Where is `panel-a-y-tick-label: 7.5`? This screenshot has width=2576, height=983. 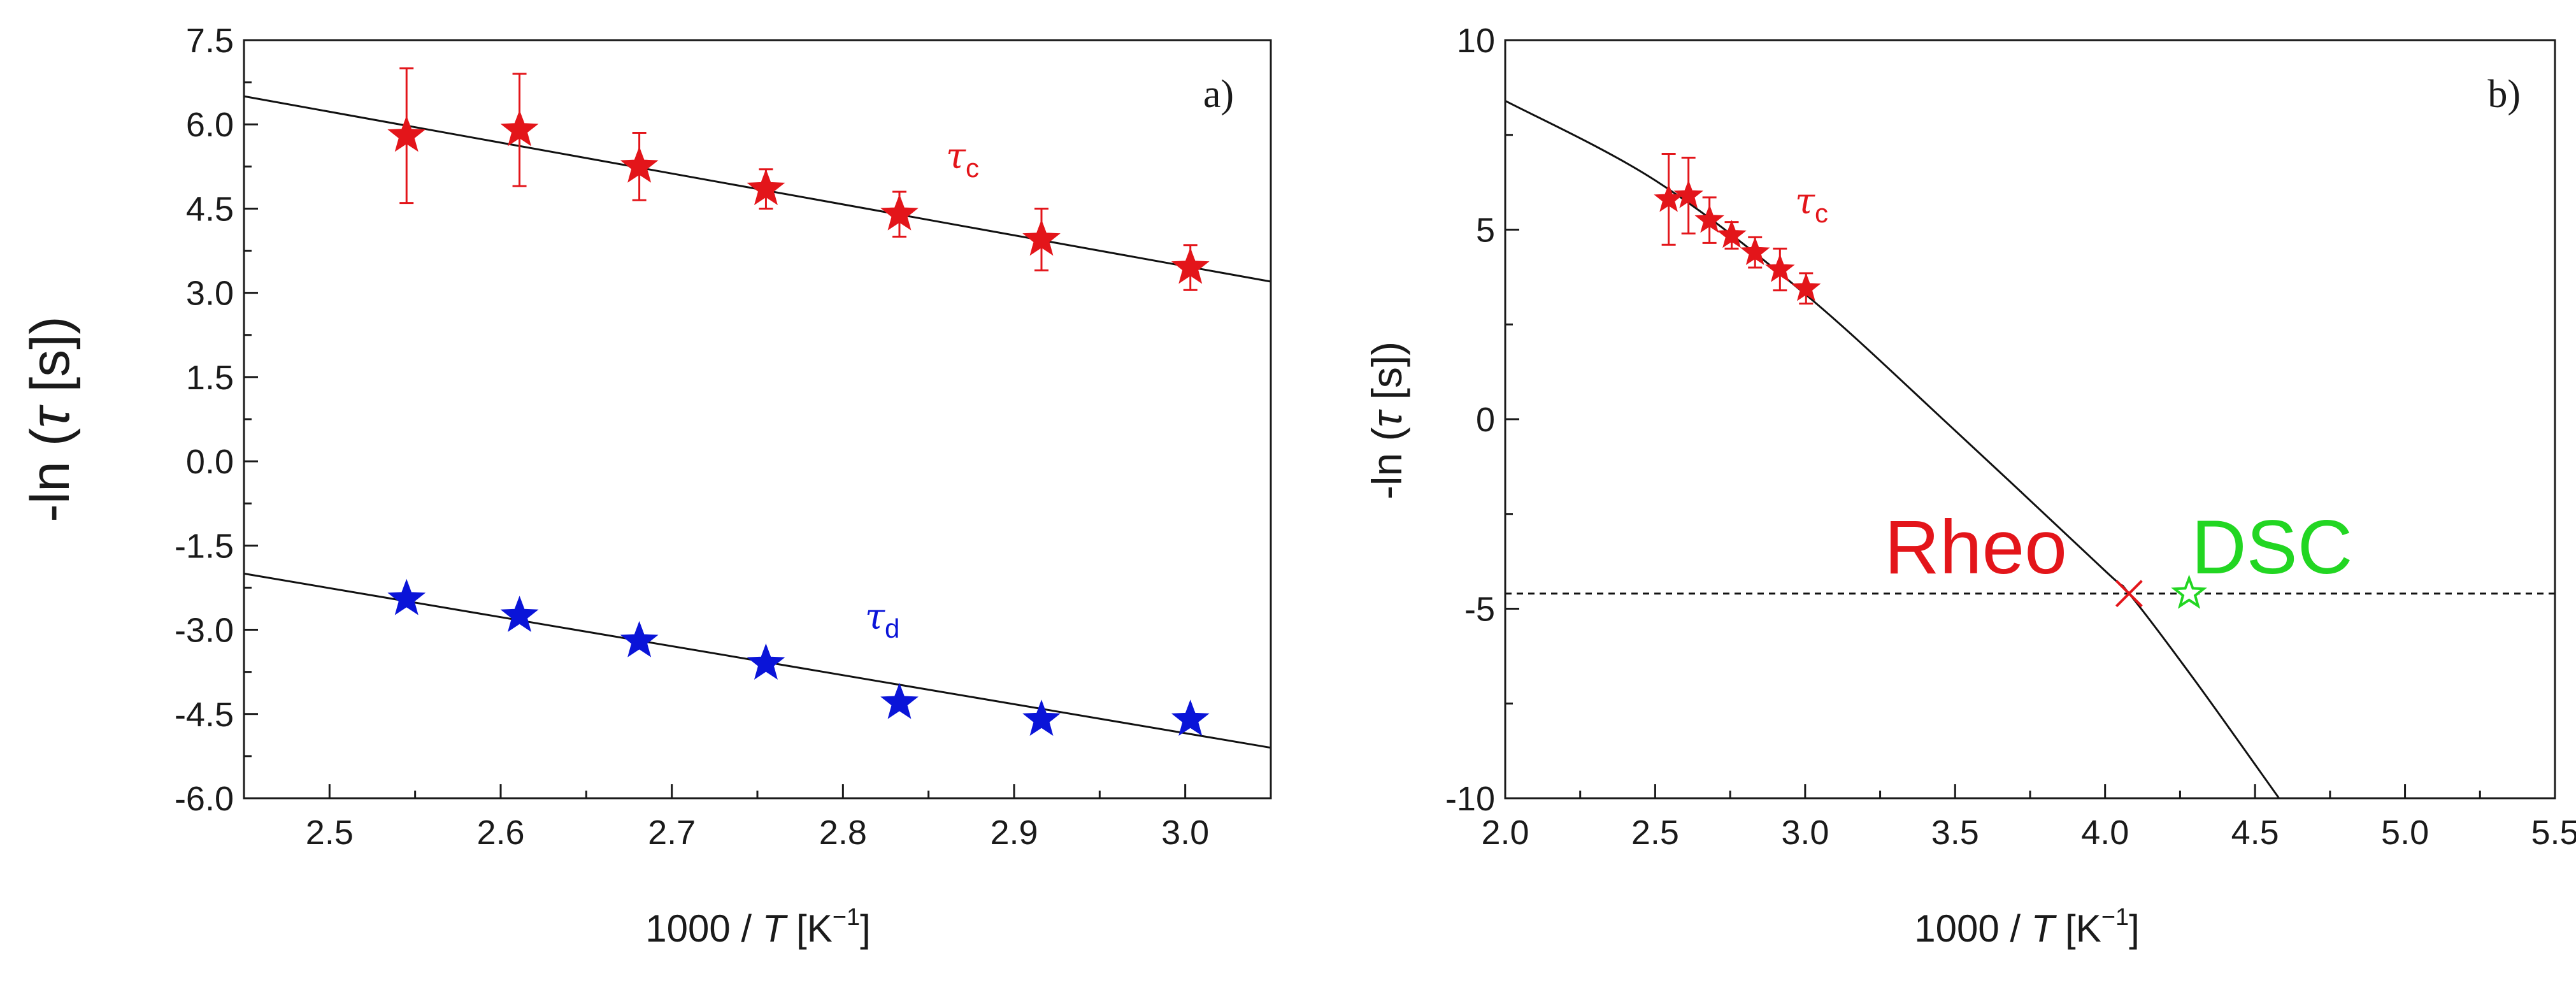
panel-a-y-tick-label: 7.5 is located at coordinates (210, 41).